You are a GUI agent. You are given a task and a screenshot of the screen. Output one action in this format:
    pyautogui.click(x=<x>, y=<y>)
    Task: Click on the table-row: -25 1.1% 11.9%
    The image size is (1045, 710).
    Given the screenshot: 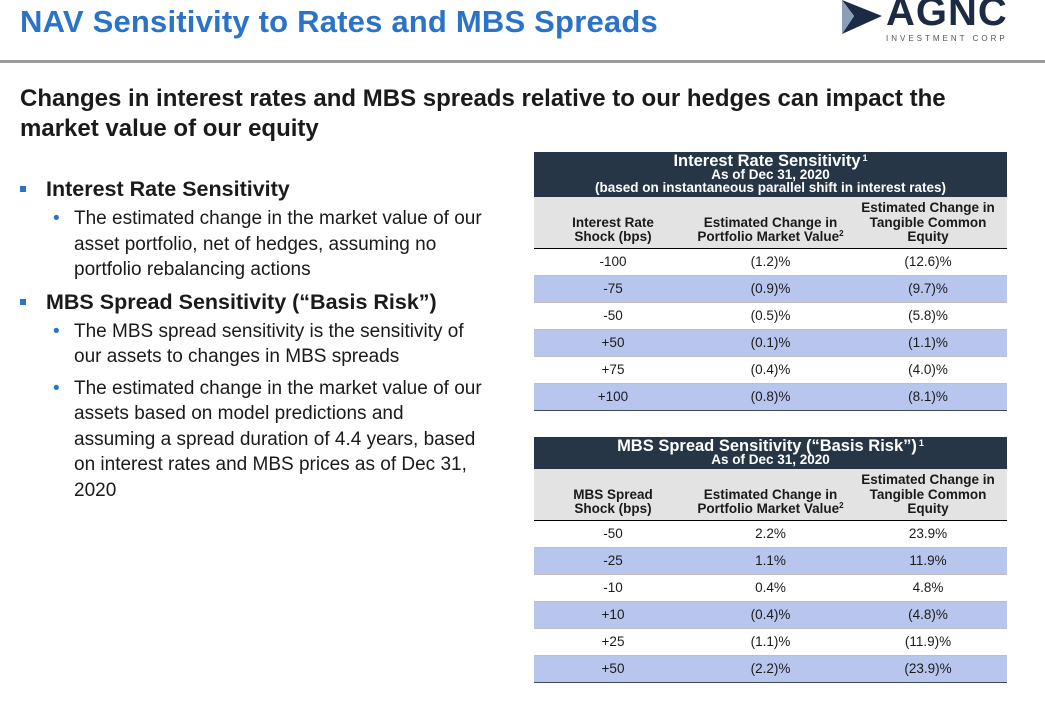 What is the action you would take?
    pyautogui.click(x=770, y=561)
    